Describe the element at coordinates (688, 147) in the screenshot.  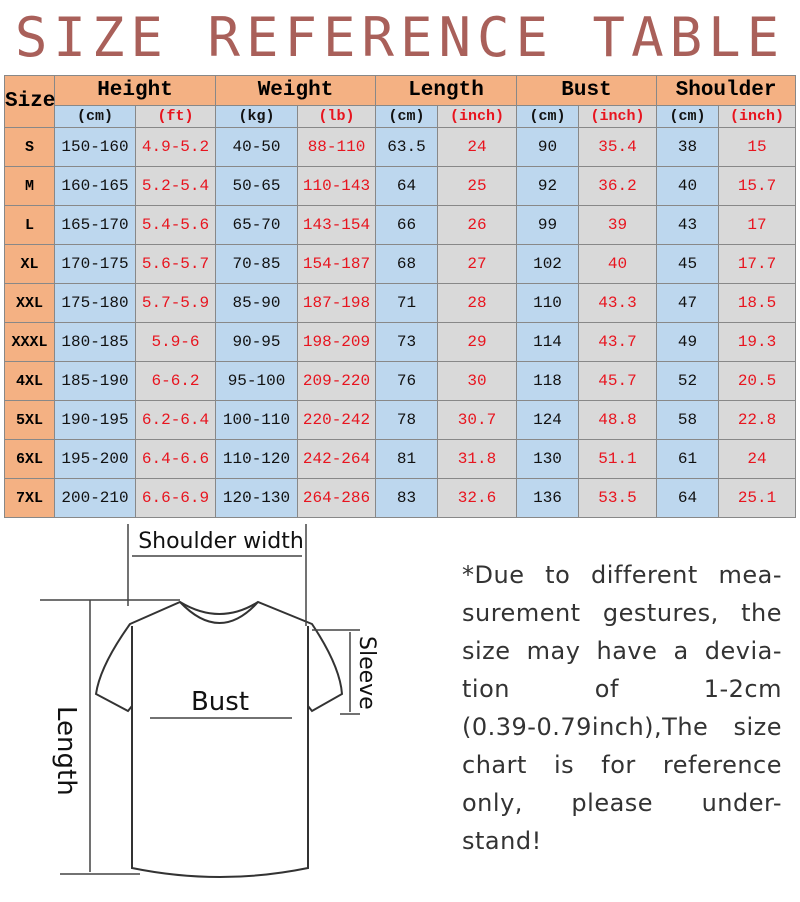
I see `value-cell: 38` at that location.